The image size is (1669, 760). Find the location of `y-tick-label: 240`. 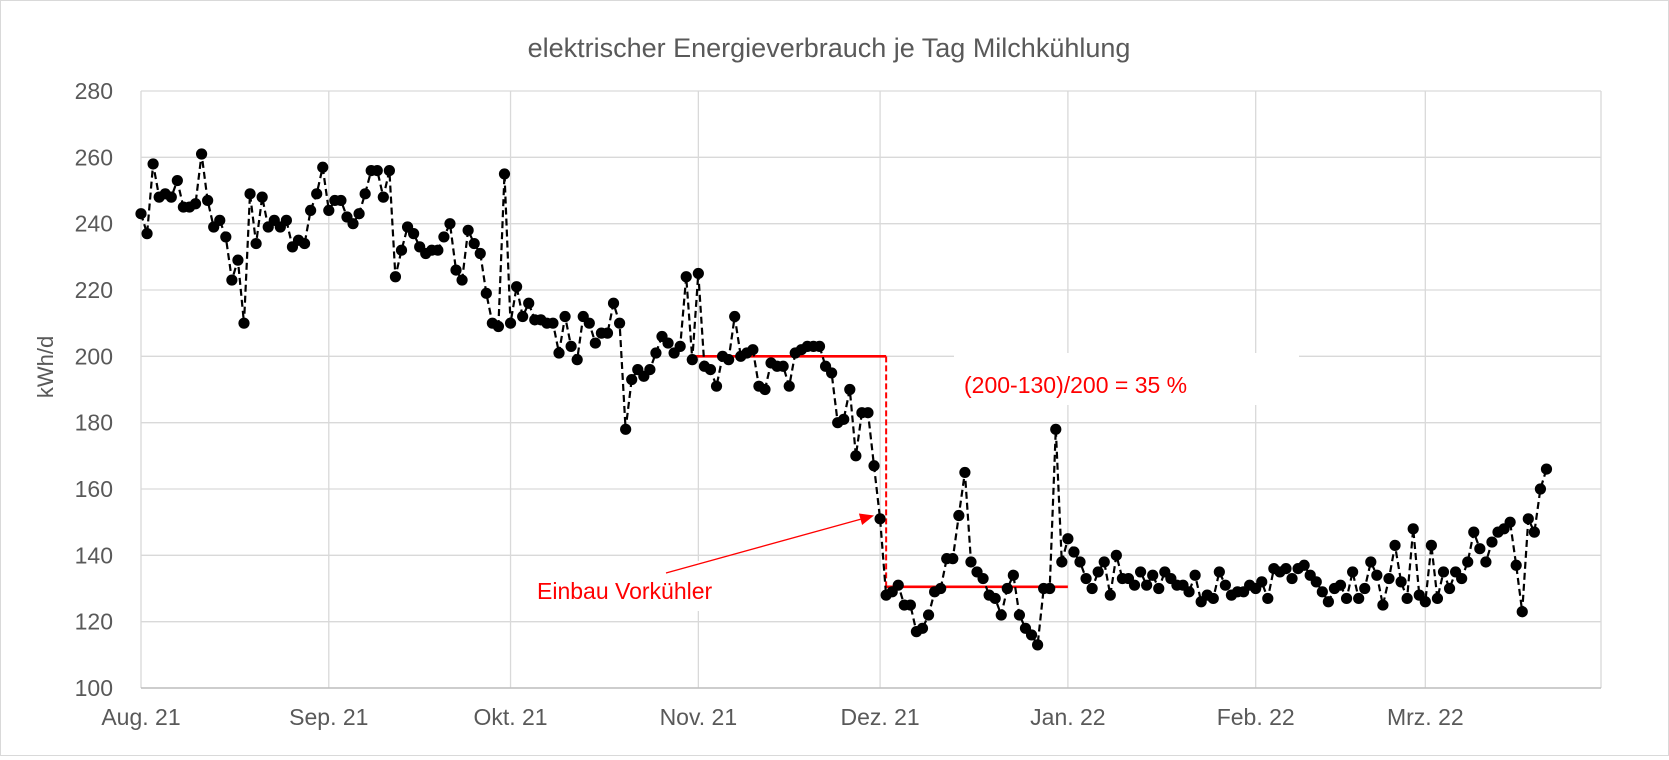

y-tick-label: 240 is located at coordinates (94, 224).